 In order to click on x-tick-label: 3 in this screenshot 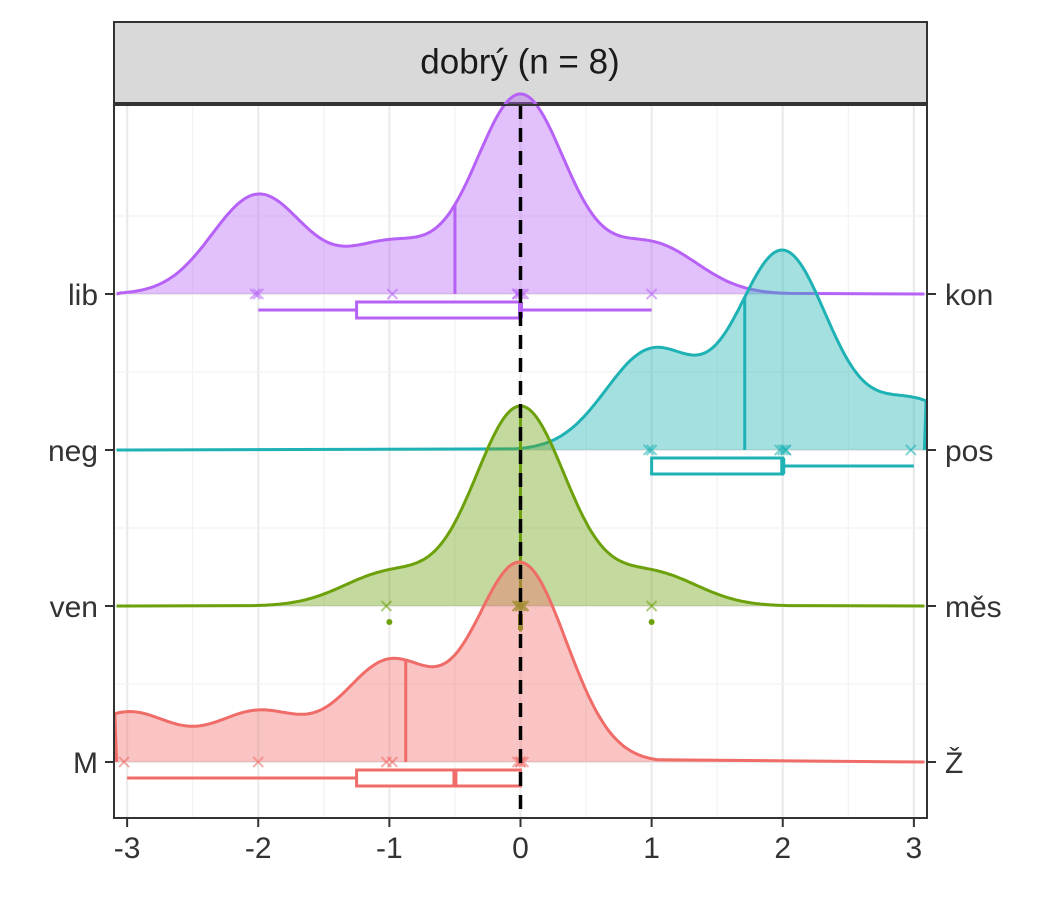, I will do `click(914, 848)`.